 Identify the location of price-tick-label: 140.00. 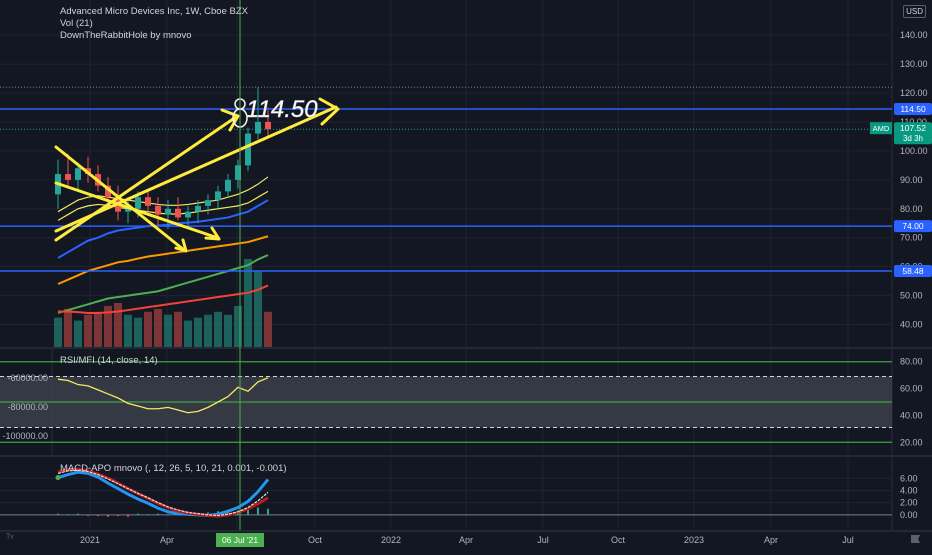
(914, 35).